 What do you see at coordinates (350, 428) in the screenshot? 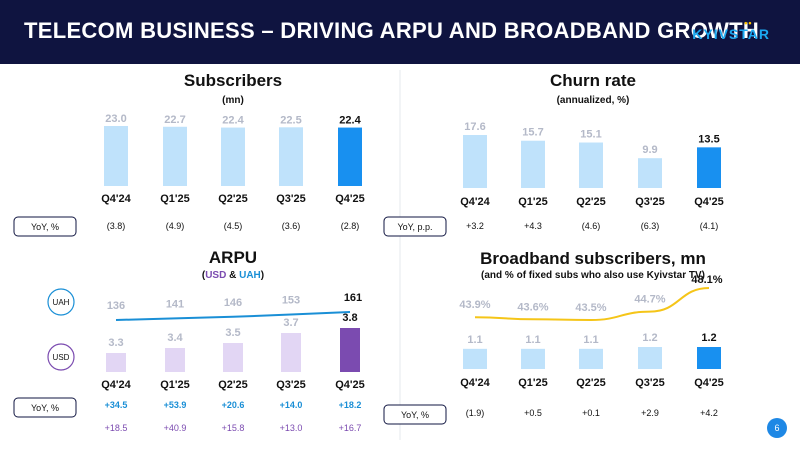
I see `arpu-yoy-usd-value: +16.7` at bounding box center [350, 428].